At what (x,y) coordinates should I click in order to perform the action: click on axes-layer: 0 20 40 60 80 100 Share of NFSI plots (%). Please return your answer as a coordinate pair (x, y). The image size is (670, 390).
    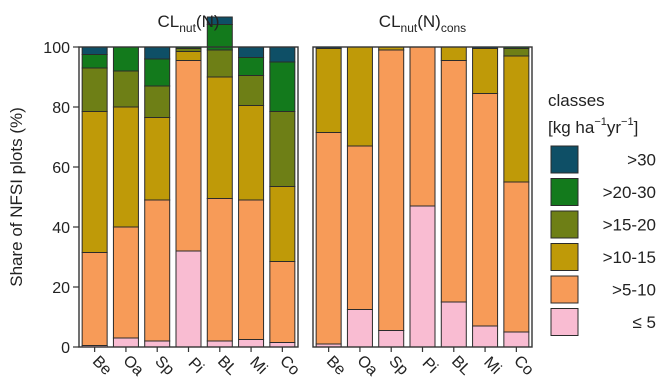
    Looking at the image, I should click on (43, 198).